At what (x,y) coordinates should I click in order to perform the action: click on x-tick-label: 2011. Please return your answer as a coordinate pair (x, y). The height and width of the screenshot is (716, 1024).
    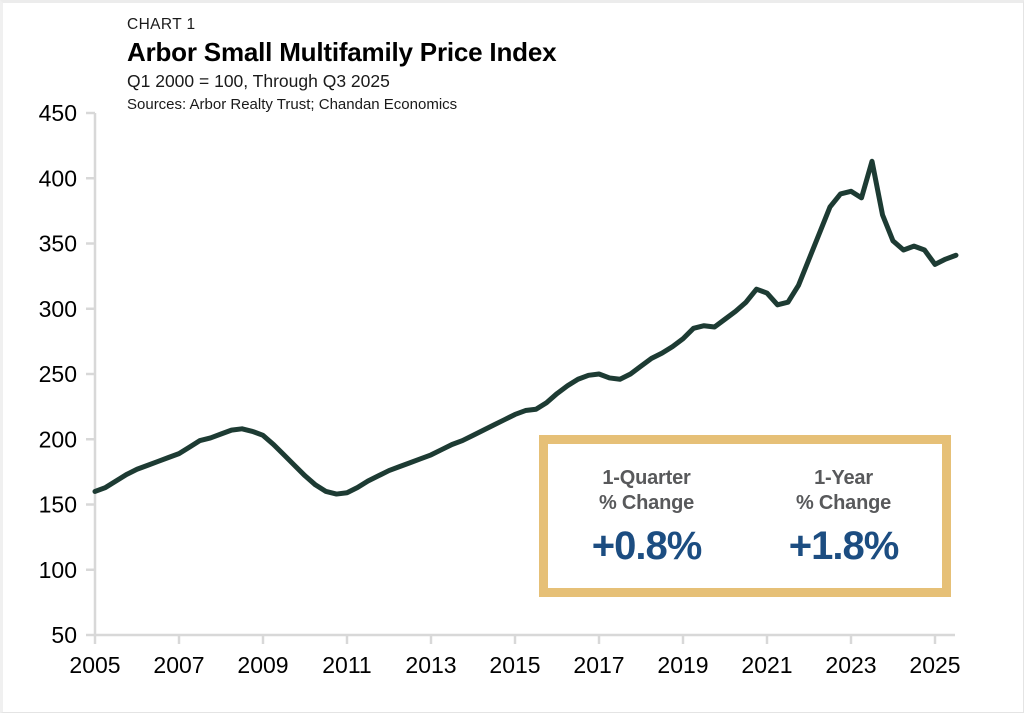
    Looking at the image, I should click on (346, 665).